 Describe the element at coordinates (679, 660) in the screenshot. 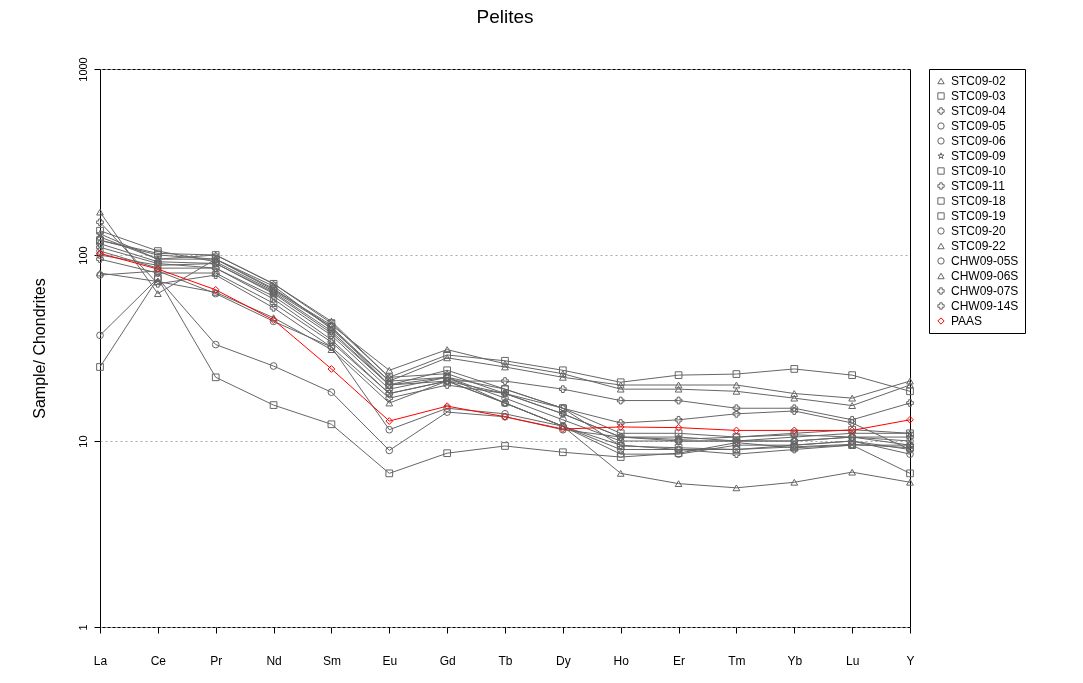

I see `x-tick-label: Er` at that location.